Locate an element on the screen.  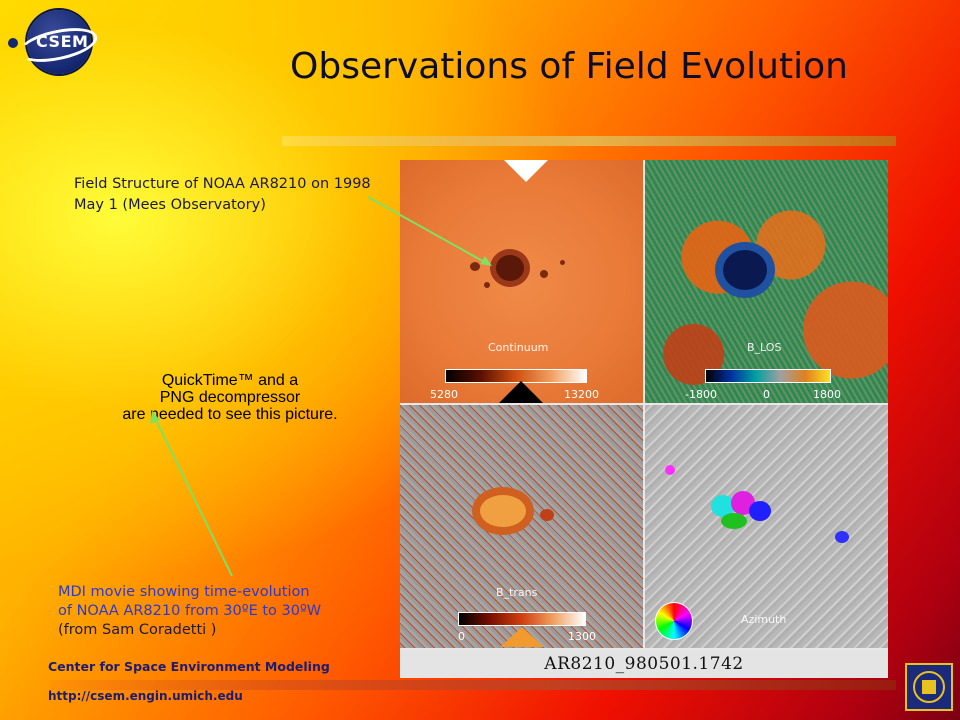
title-rule is located at coordinates (589, 141).